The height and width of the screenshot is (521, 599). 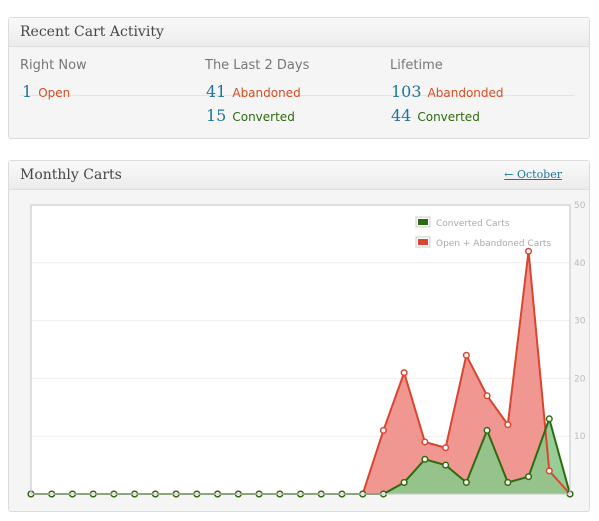 What do you see at coordinates (53, 65) in the screenshot?
I see `column-heading: Right Now` at bounding box center [53, 65].